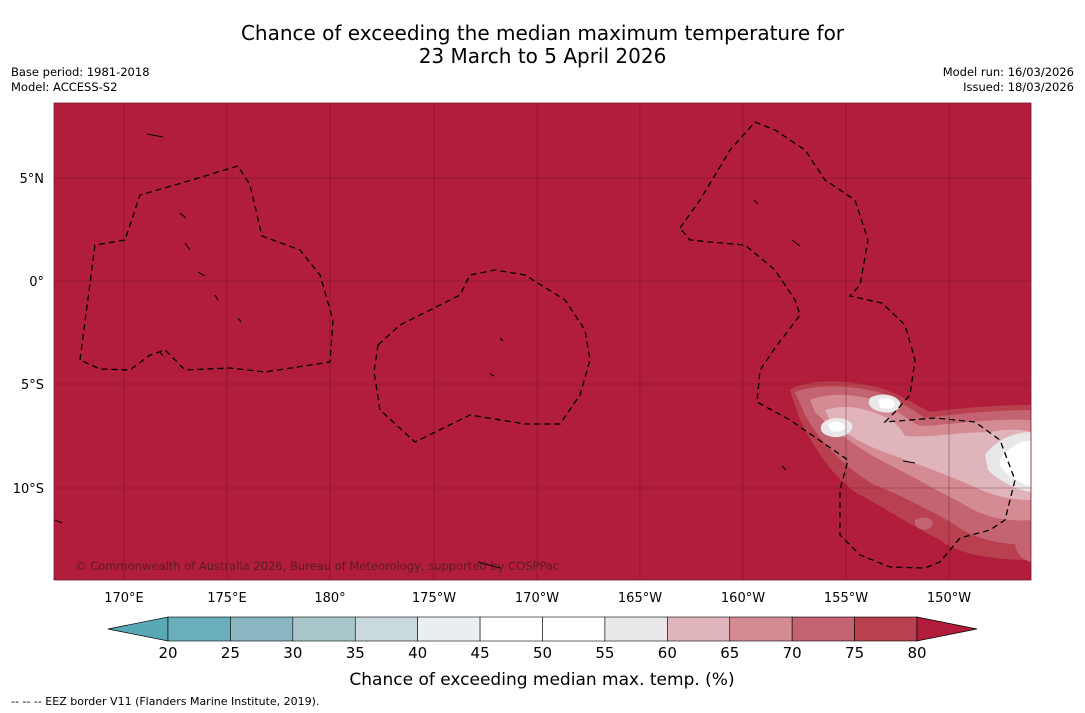 This screenshot has width=1085, height=713. I want to click on colorbar-tick-label: 75, so click(854, 653).